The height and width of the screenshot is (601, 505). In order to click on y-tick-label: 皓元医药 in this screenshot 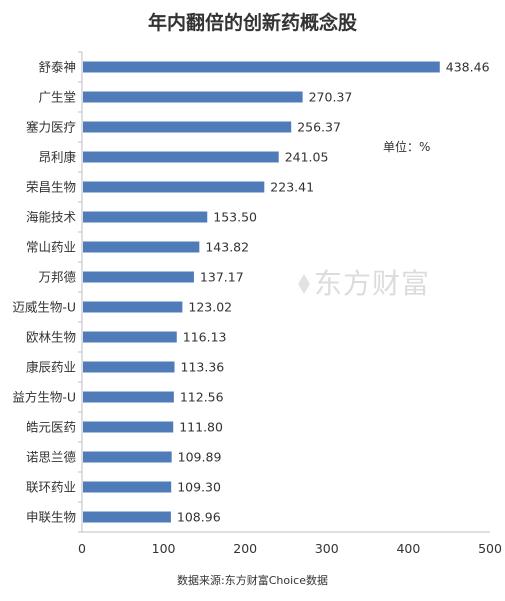, I will do `click(51, 427)`.